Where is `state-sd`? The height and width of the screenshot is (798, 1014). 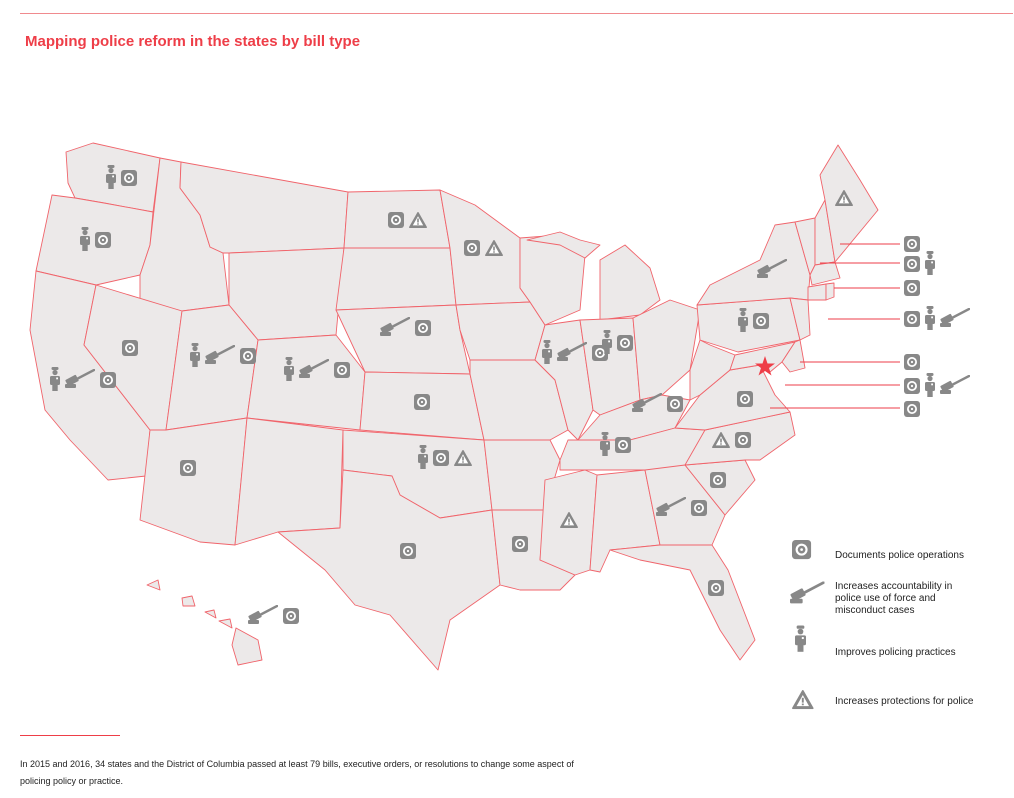
state-sd is located at coordinates (396, 279).